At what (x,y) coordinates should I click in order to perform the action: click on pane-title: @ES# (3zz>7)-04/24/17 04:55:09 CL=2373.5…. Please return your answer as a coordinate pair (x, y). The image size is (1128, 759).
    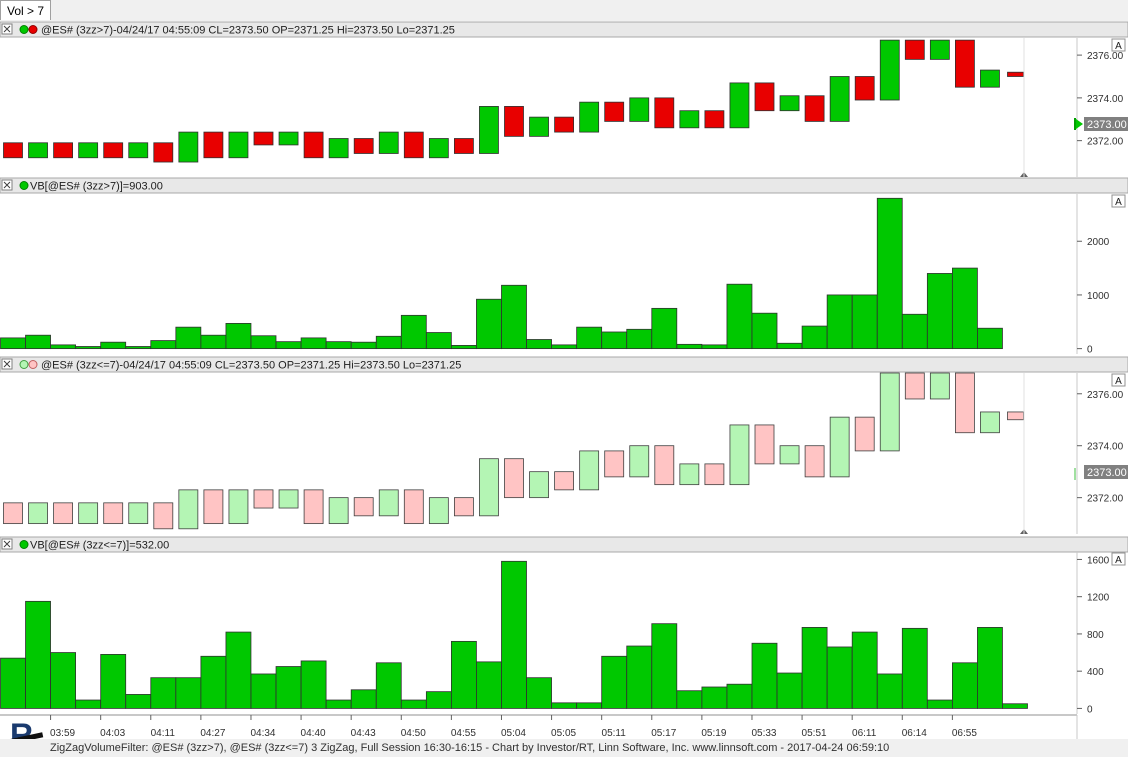
    Looking at the image, I should click on (248, 31).